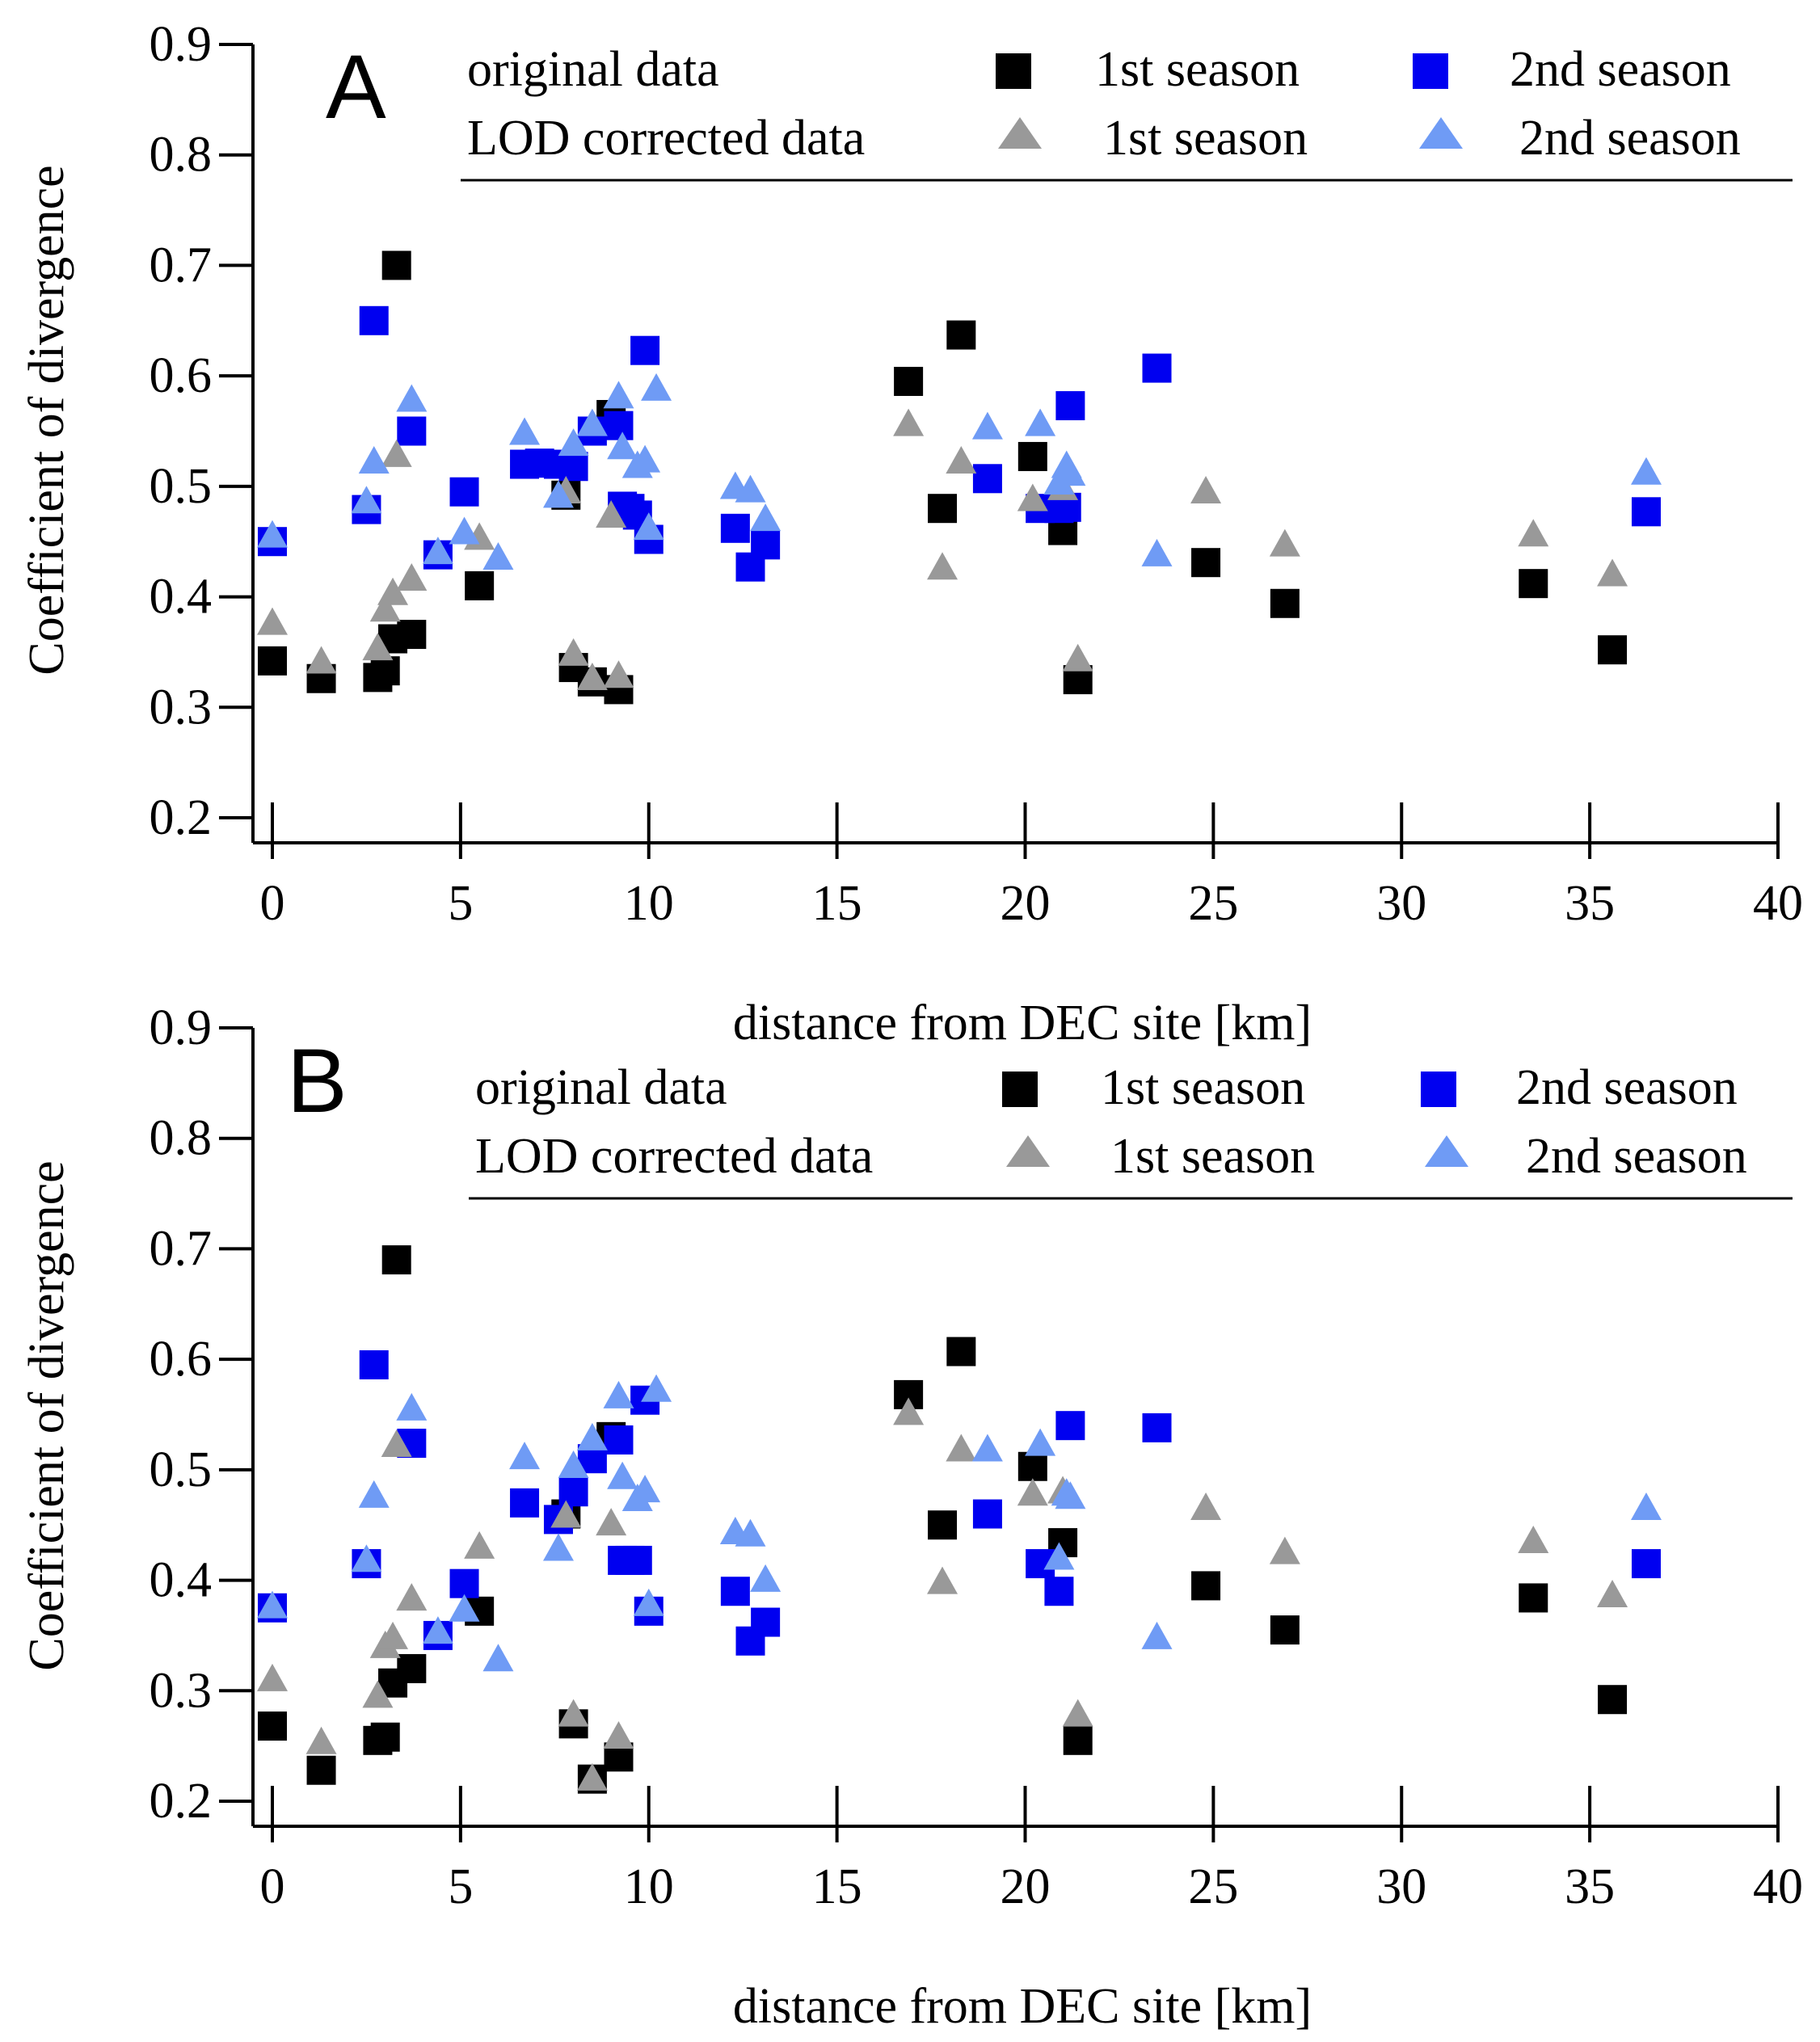 The image size is (1820, 2042). Describe the element at coordinates (46, 420) in the screenshot. I see `y-axis-label: Coefficient of divergence` at that location.